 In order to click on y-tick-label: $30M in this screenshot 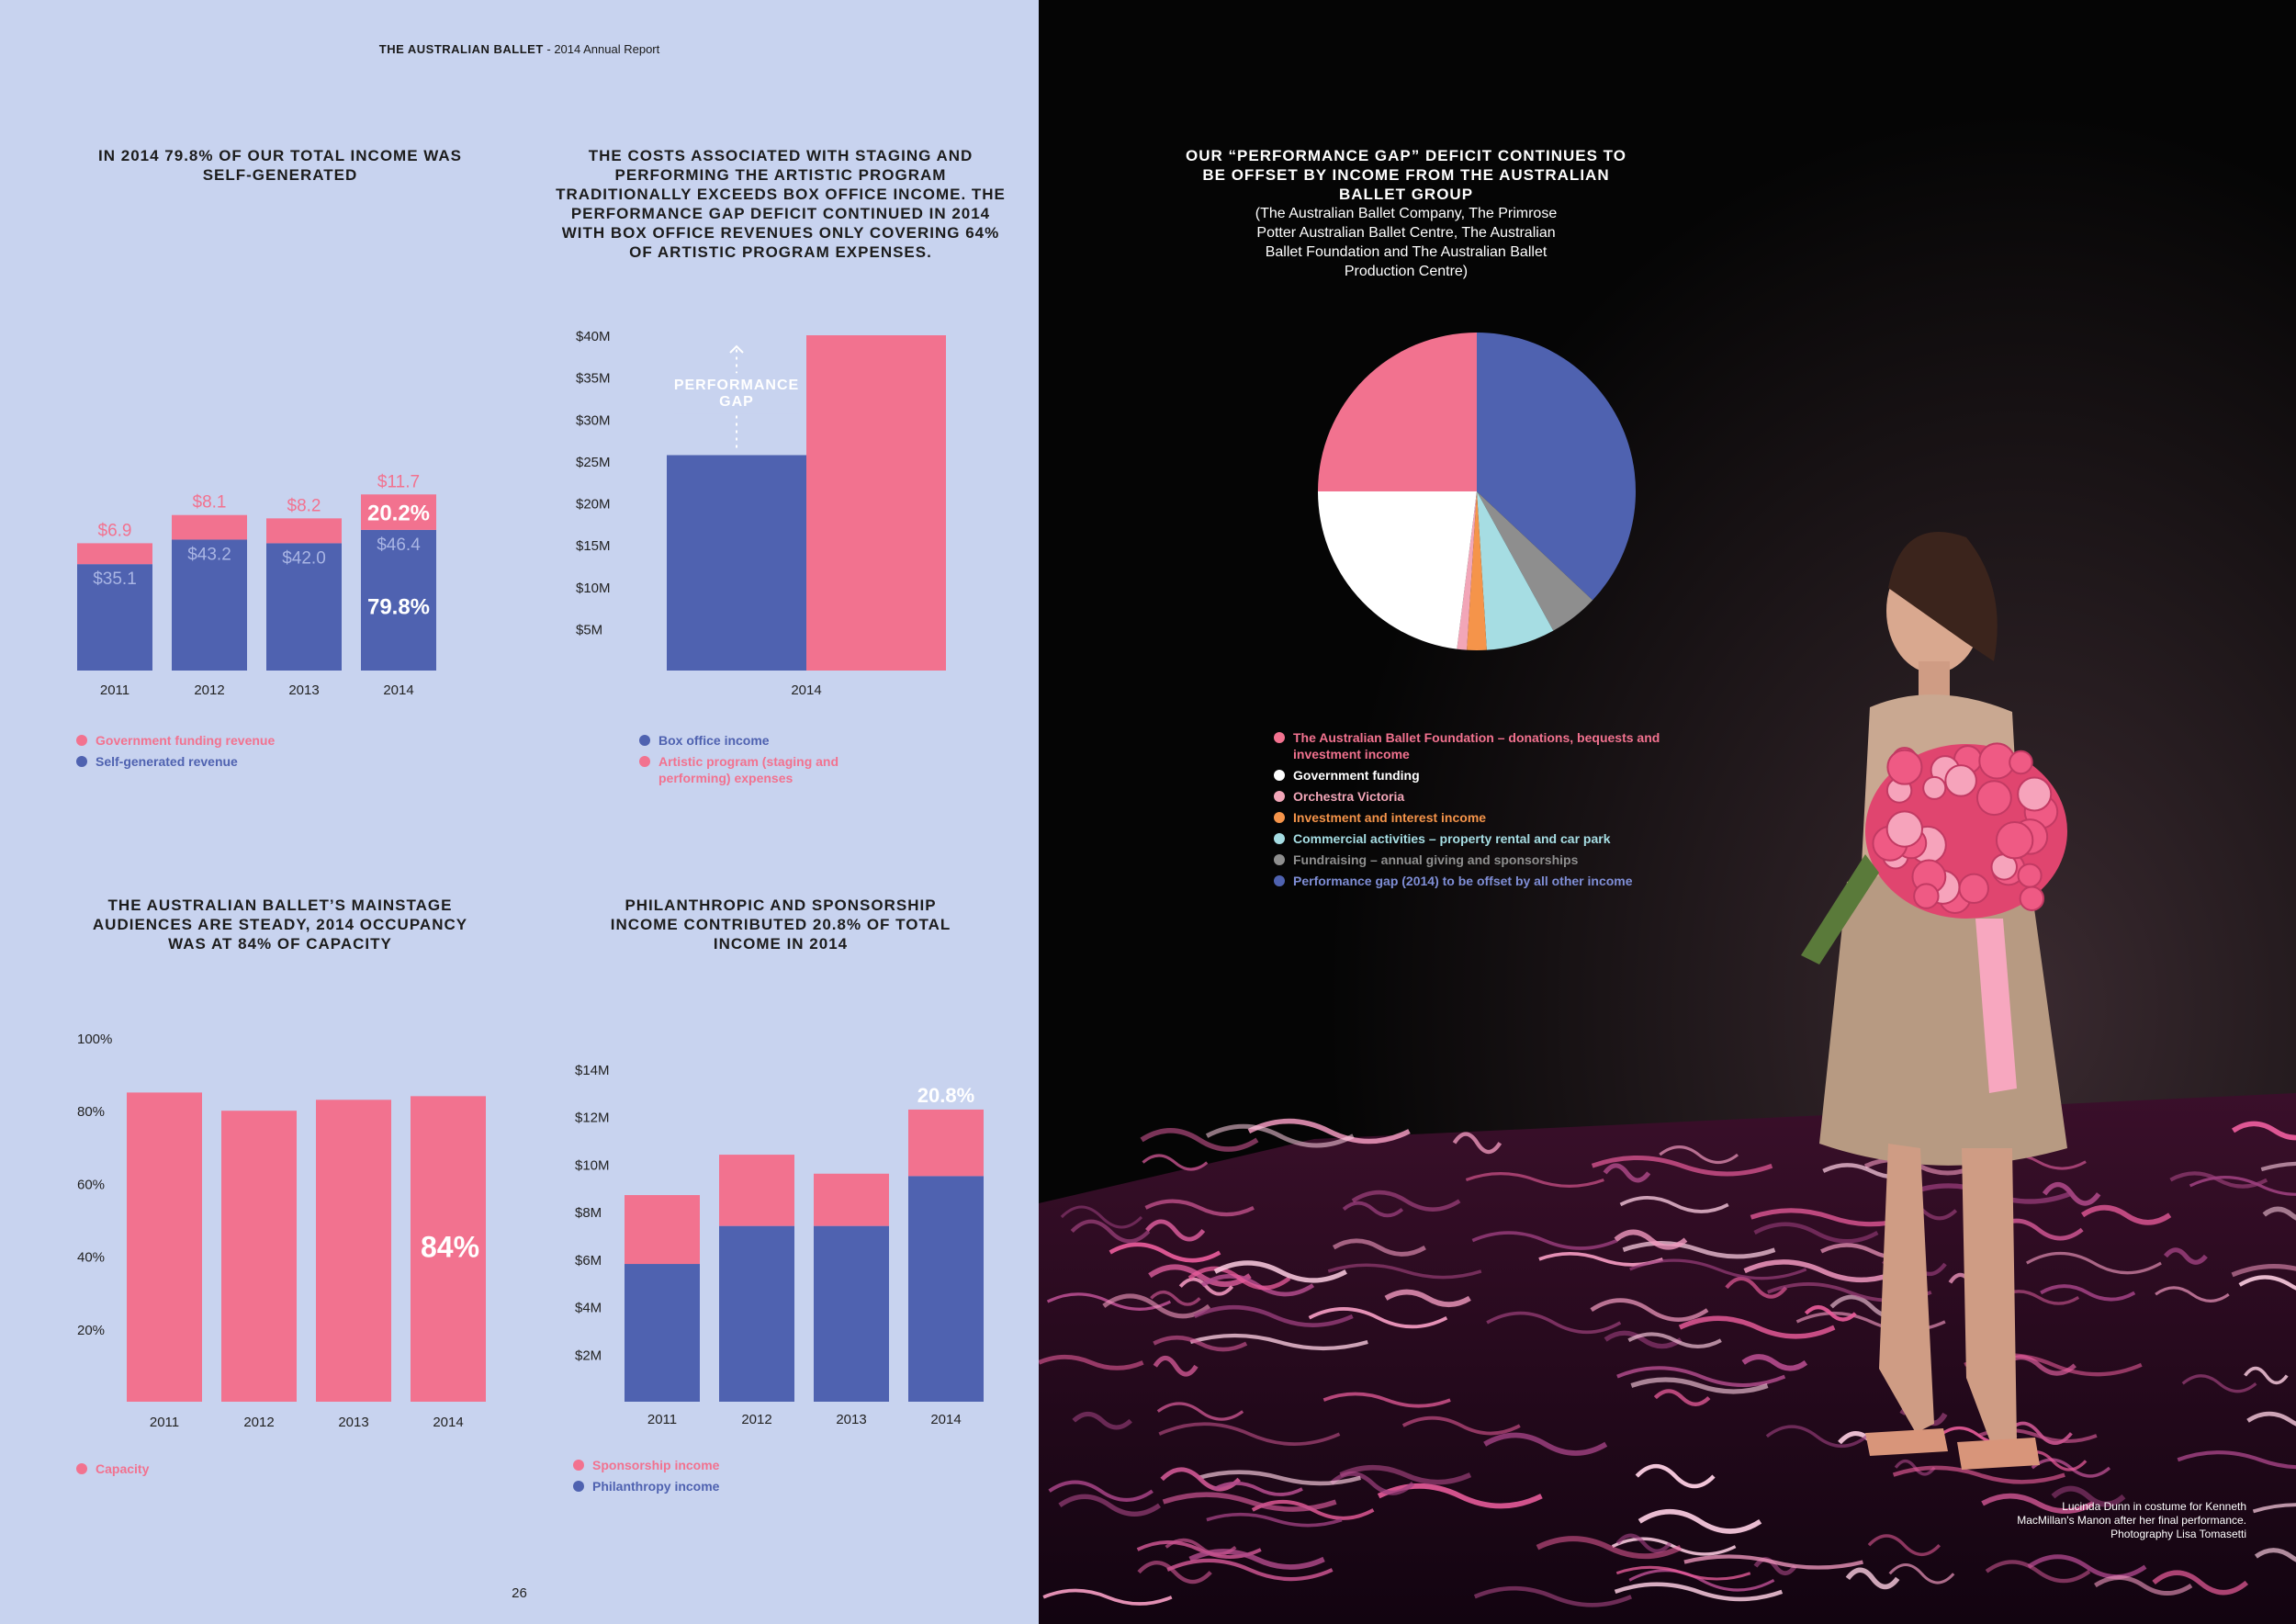, I will do `click(593, 420)`.